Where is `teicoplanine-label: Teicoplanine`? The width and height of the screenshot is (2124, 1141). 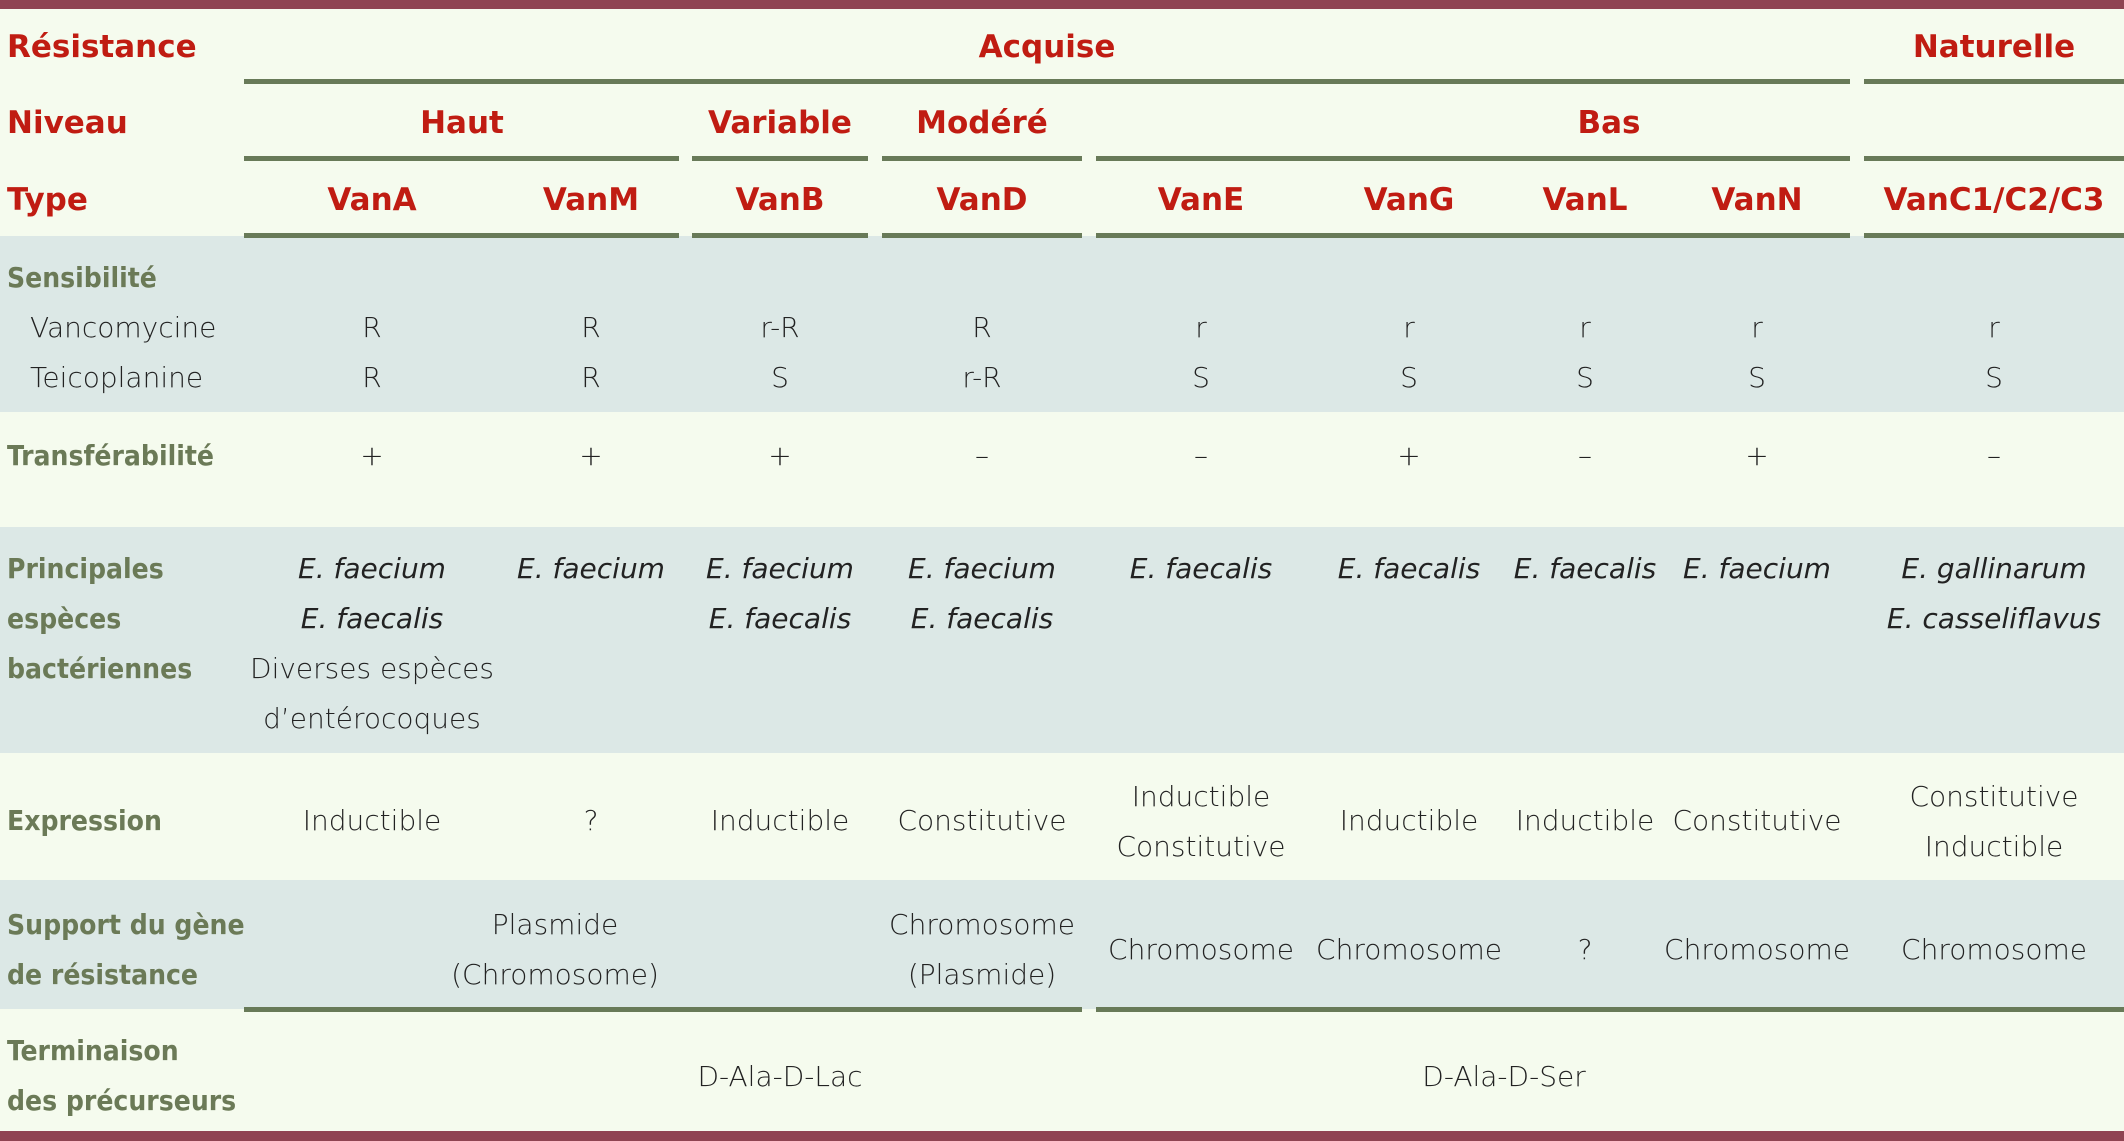
teicoplanine-label: Teicoplanine is located at coordinates (117, 377).